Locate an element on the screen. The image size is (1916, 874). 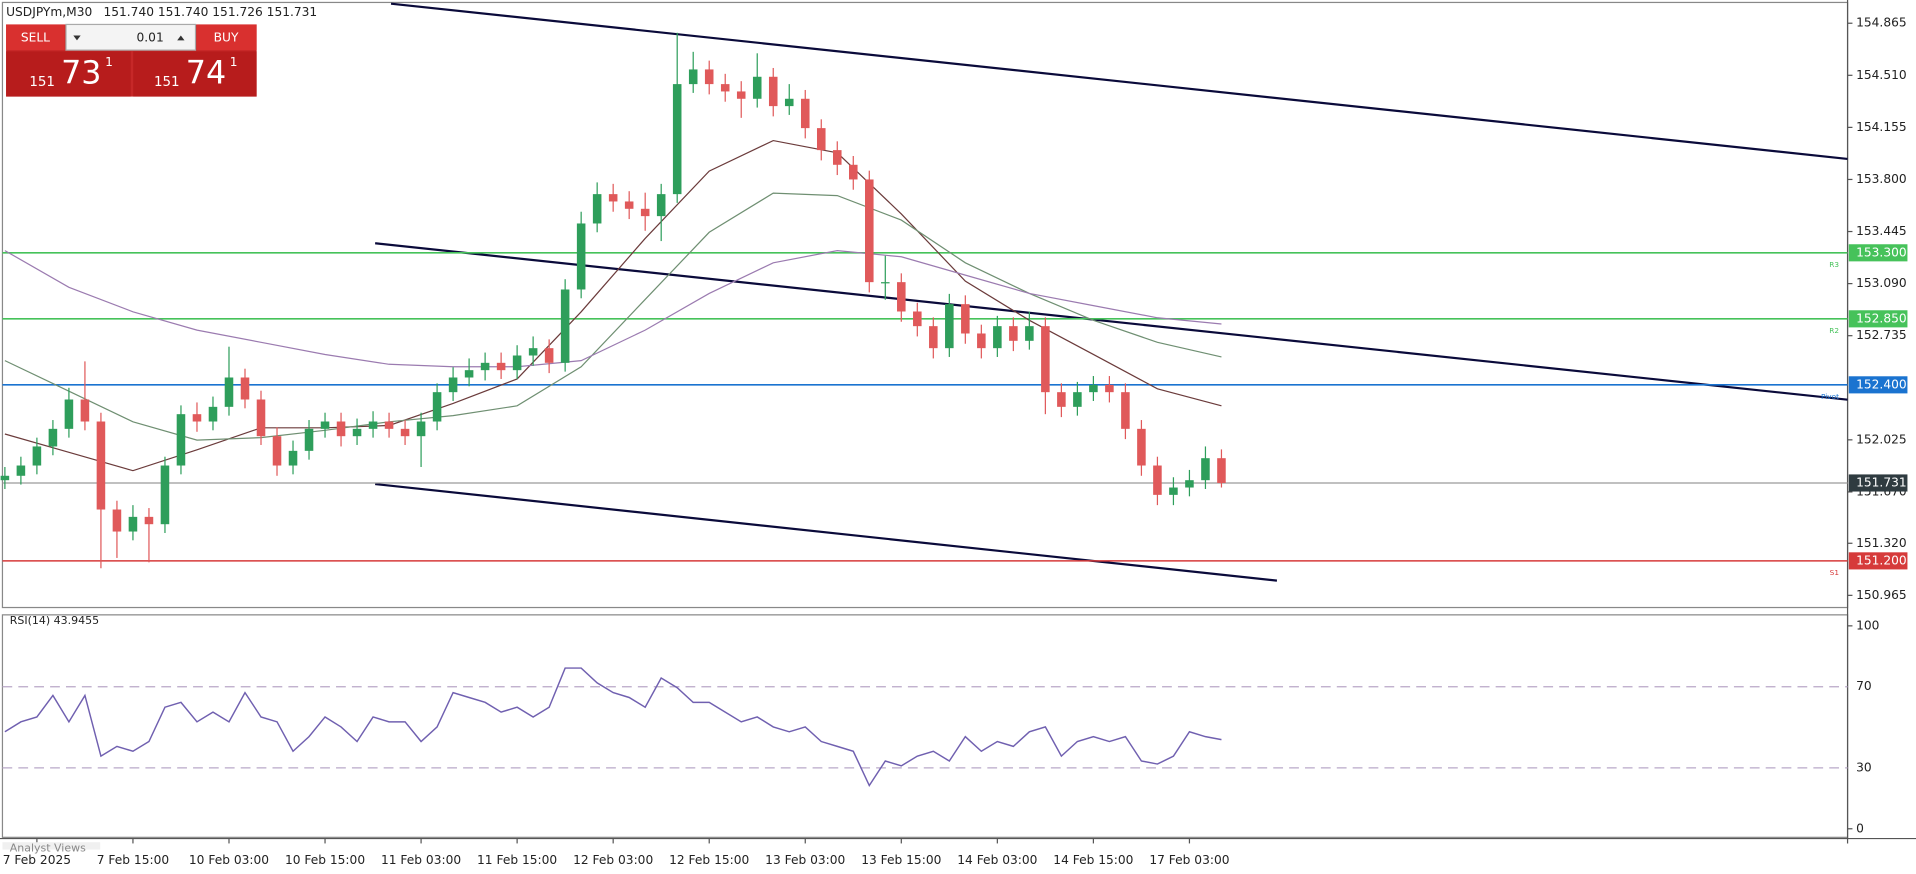
sell-button: SELL is located at coordinates (35, 37).